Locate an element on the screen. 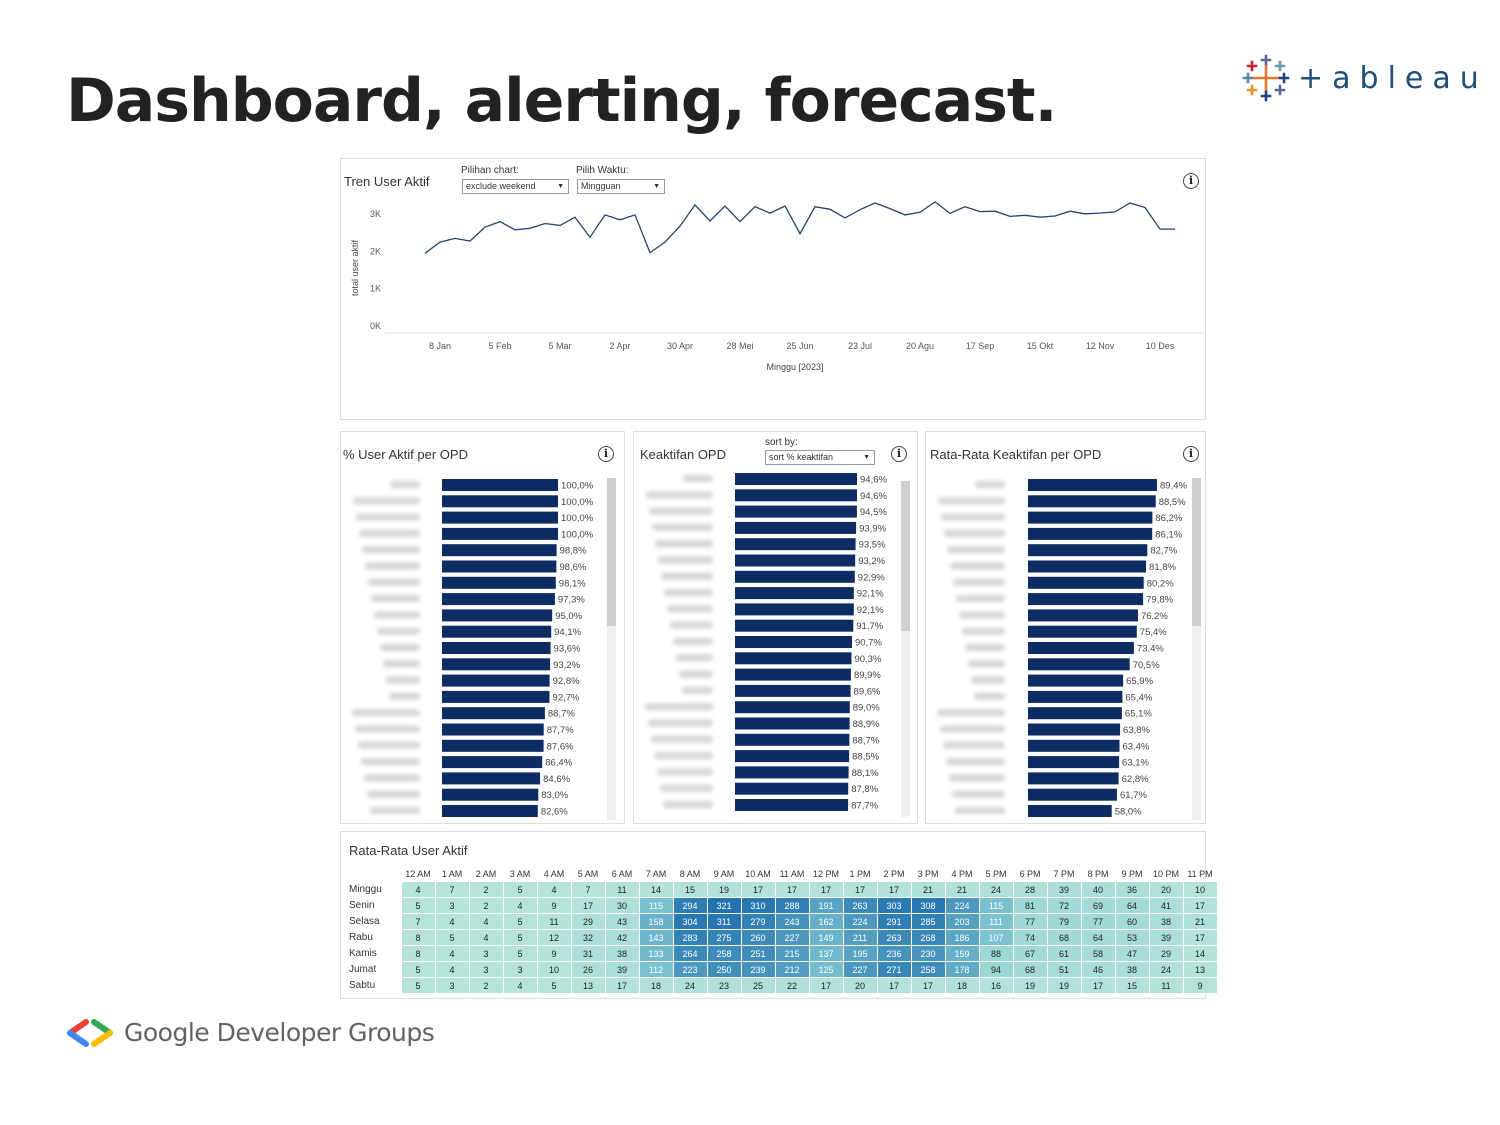  heatmap-cell: 8 is located at coordinates (418, 953).